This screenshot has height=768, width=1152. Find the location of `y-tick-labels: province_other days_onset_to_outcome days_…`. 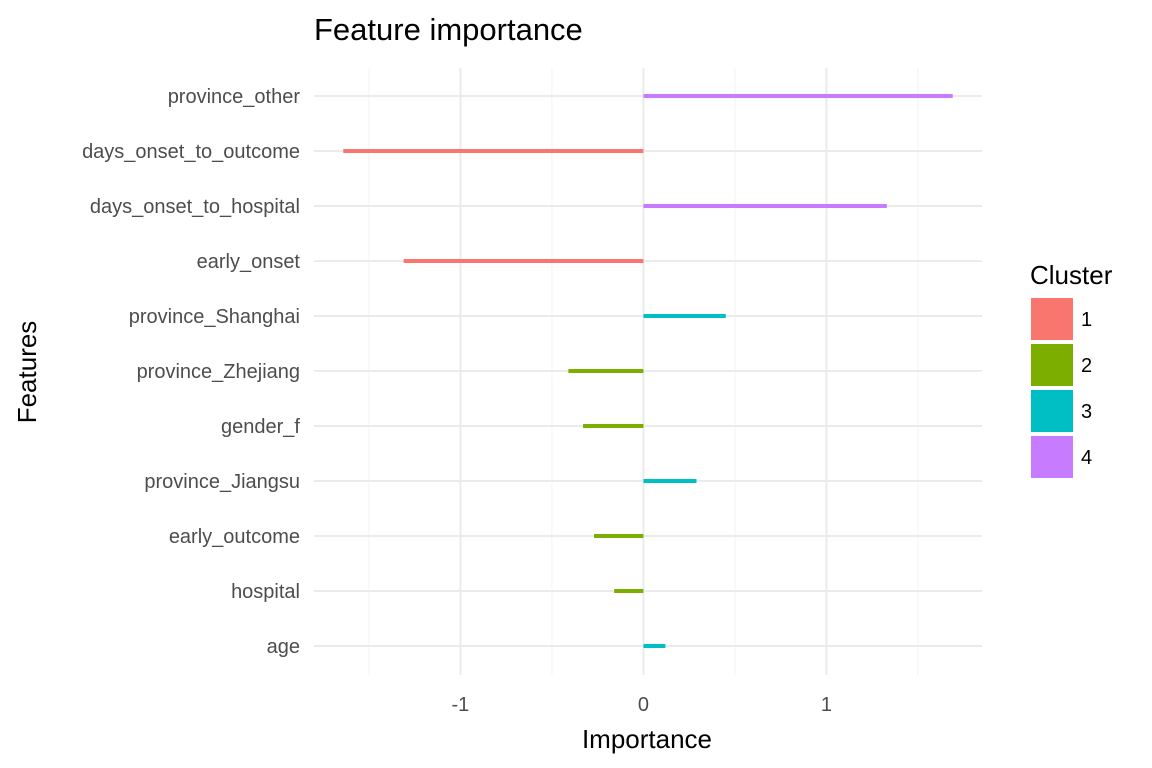

y-tick-labels: province_other days_onset_to_outcome days_… is located at coordinates (191, 372).